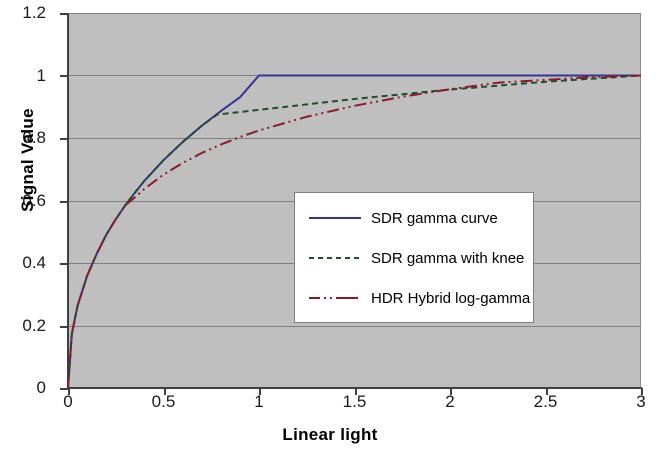 The width and height of the screenshot is (660, 458). Describe the element at coordinates (34, 262) in the screenshot. I see `y-axis-tick-label: 0.4` at that location.